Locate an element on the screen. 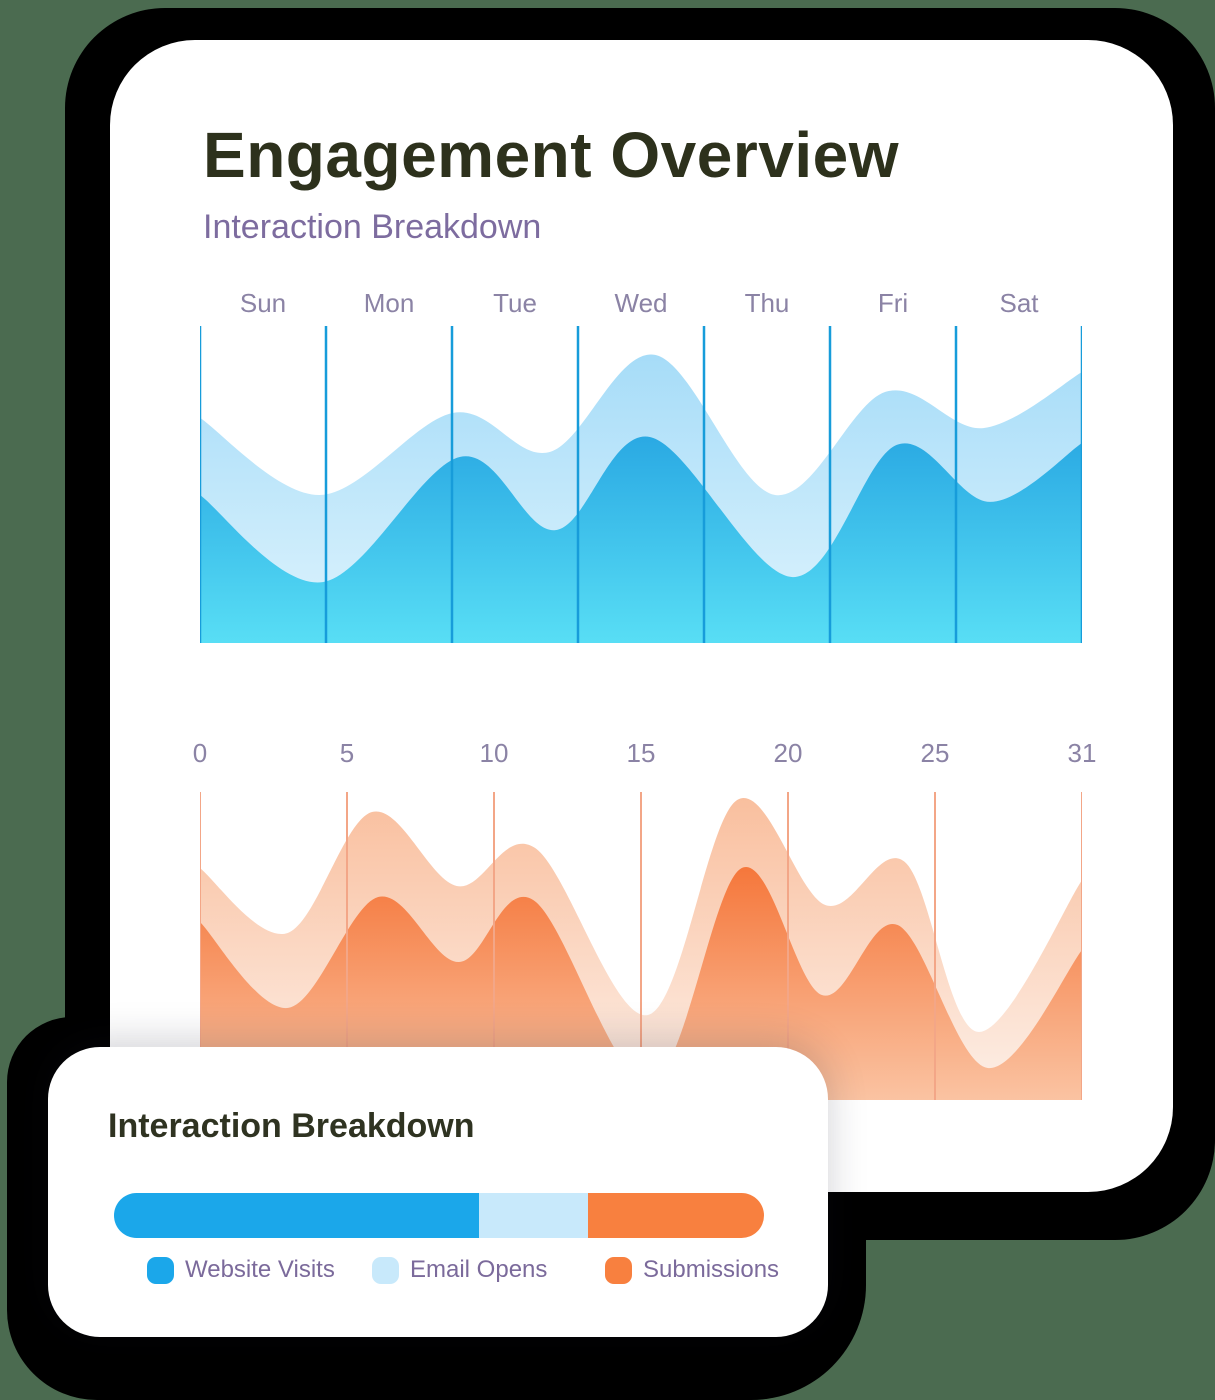  x-tick-label: 0 is located at coordinates (200, 753).